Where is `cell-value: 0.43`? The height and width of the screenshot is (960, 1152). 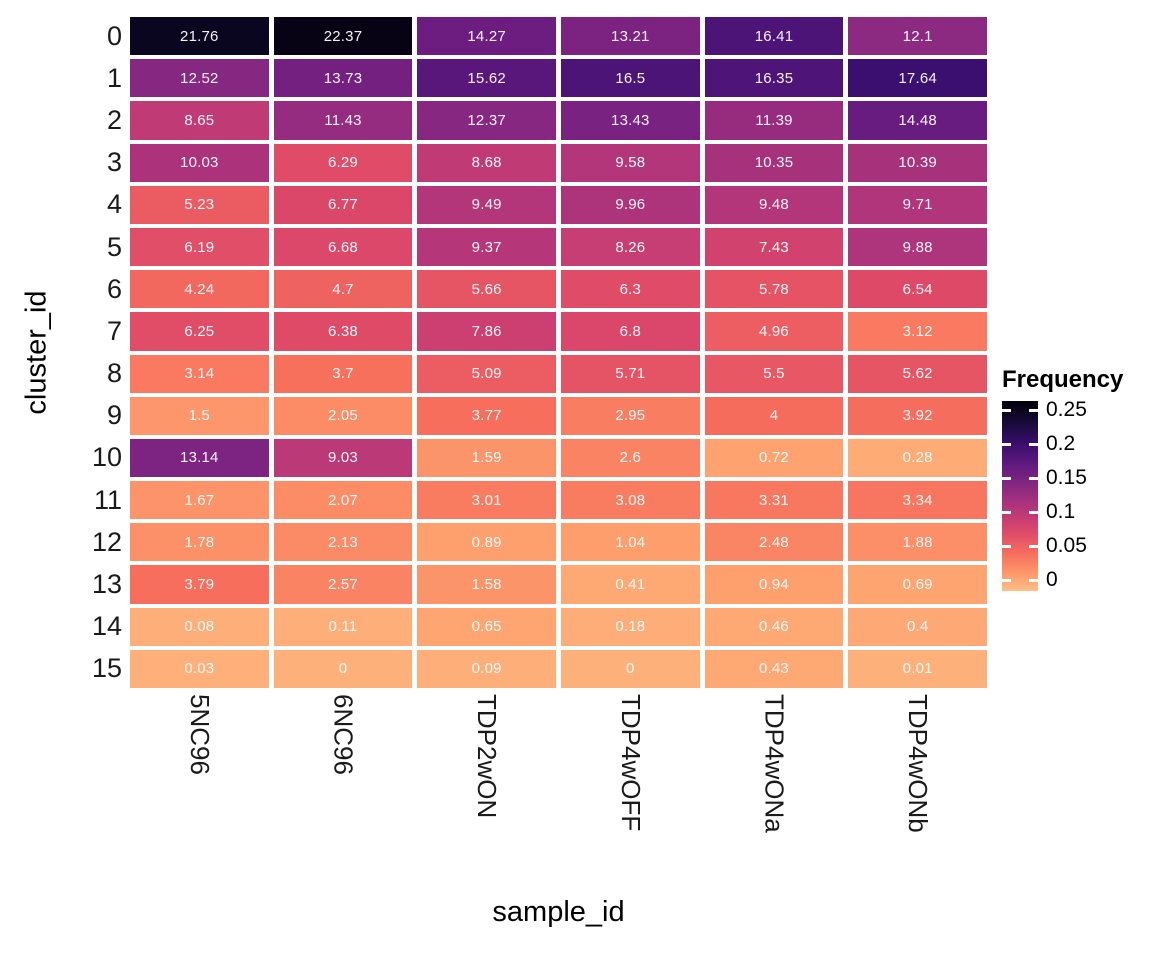 cell-value: 0.43 is located at coordinates (773, 669).